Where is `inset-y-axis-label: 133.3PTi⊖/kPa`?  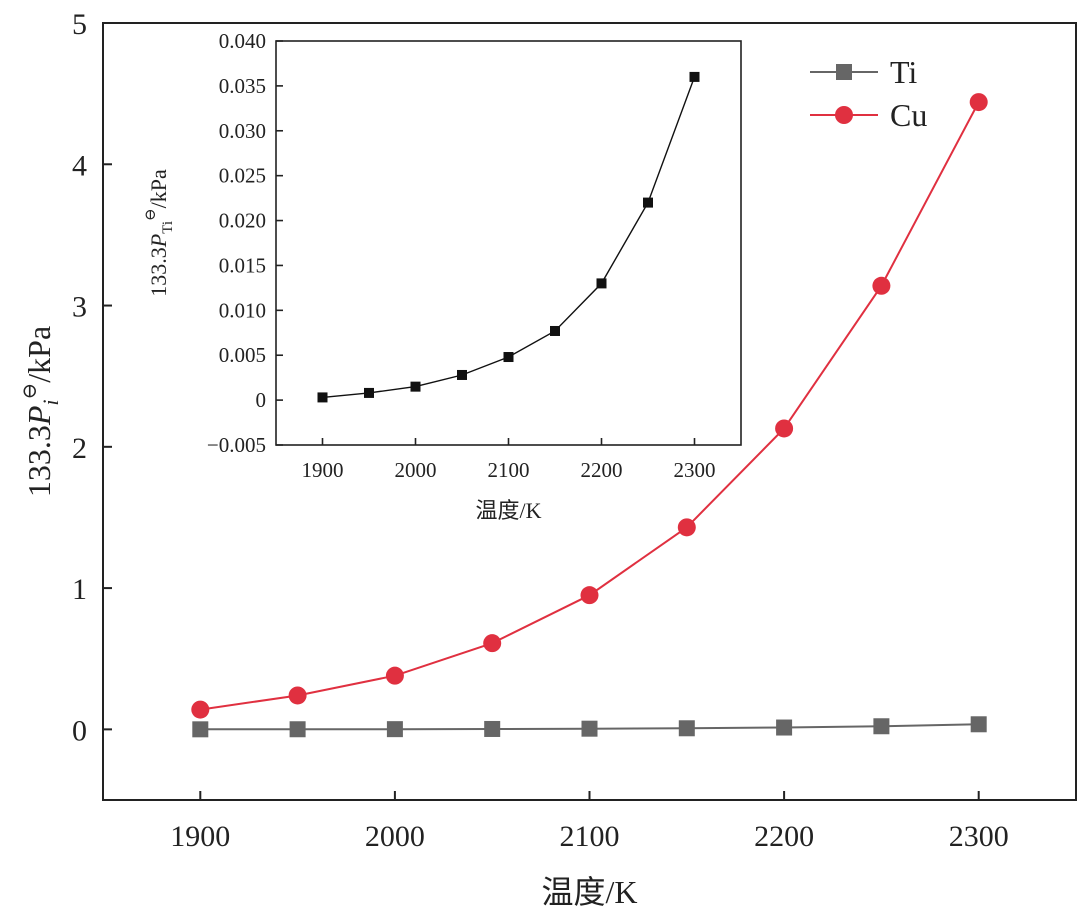 inset-y-axis-label: 133.3PTi⊖/kPa is located at coordinates (159, 233).